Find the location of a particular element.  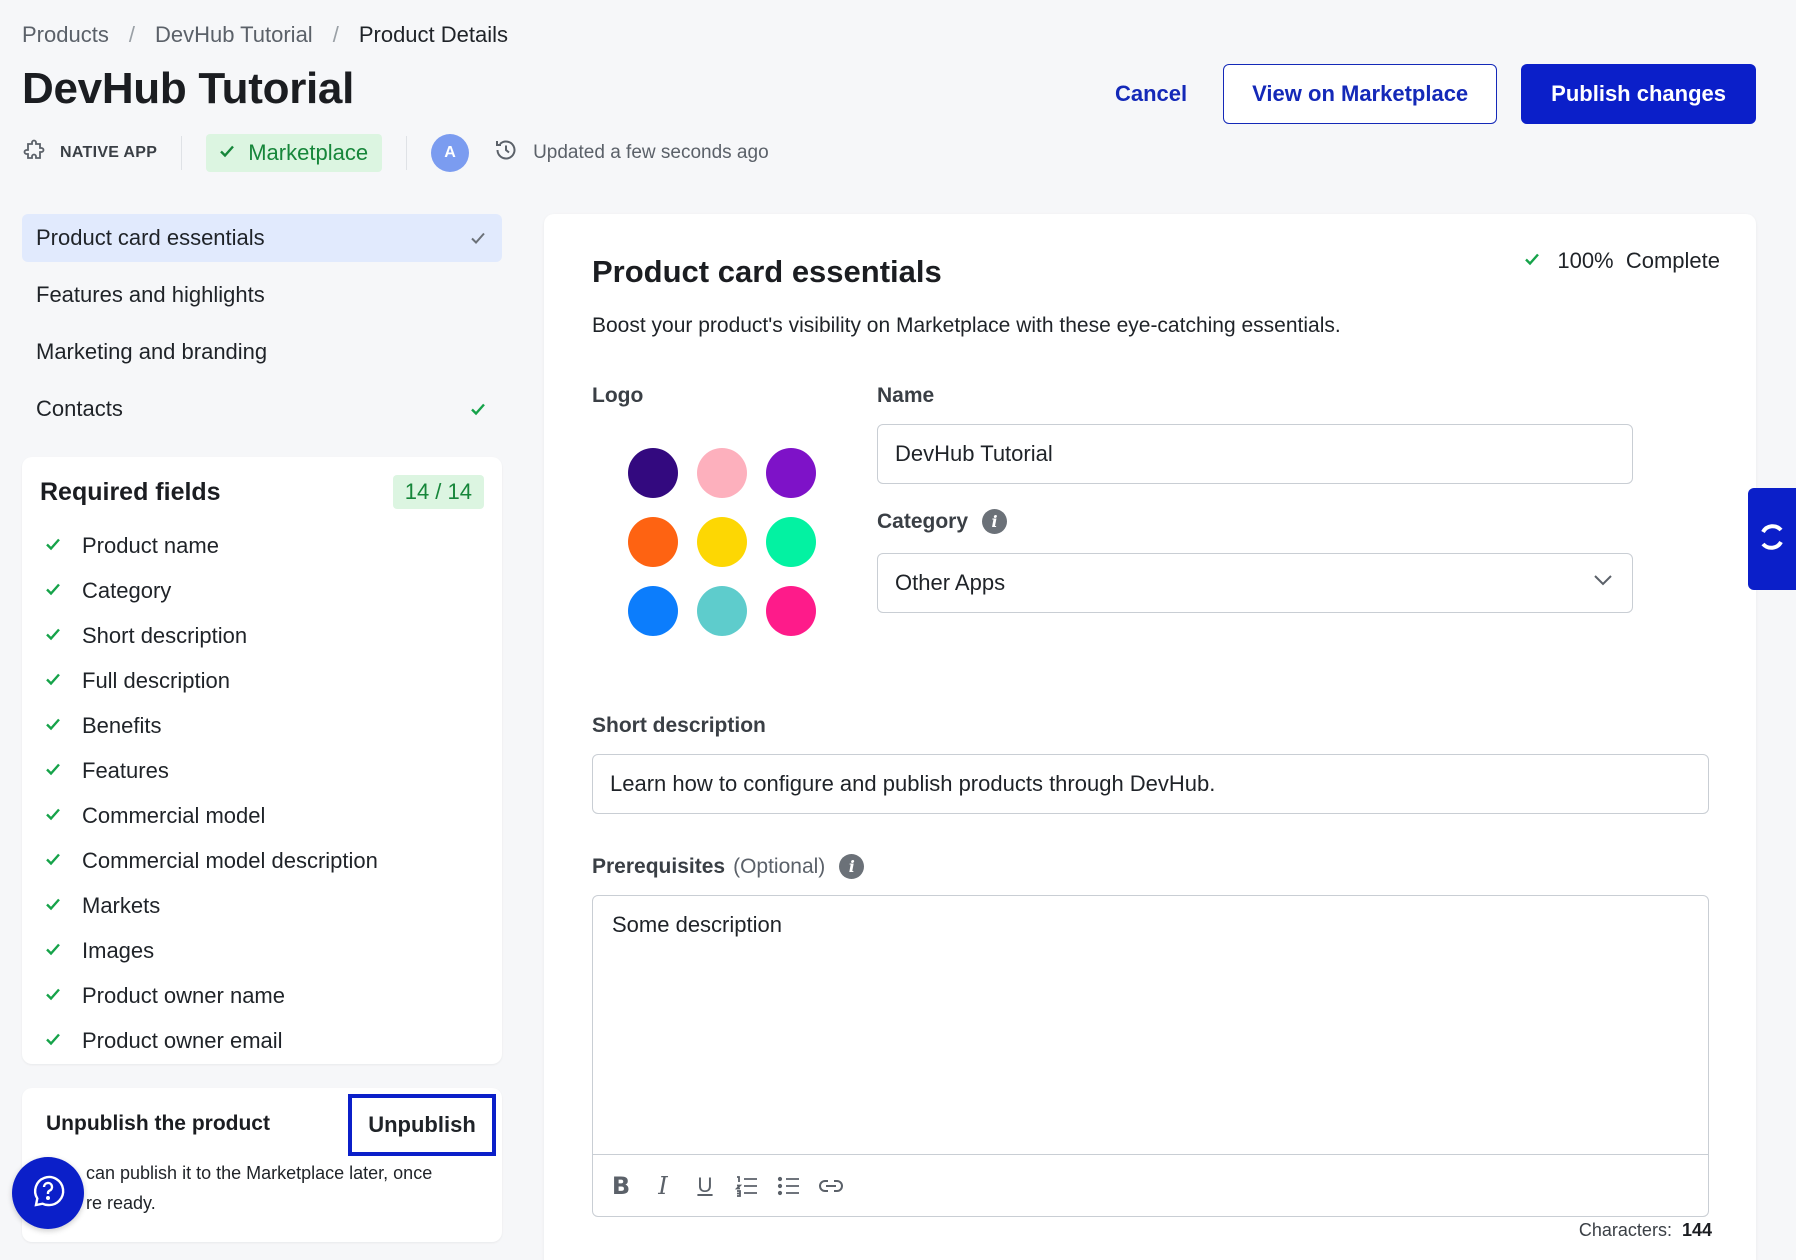

required-field-item: Benefits is located at coordinates (273, 725).